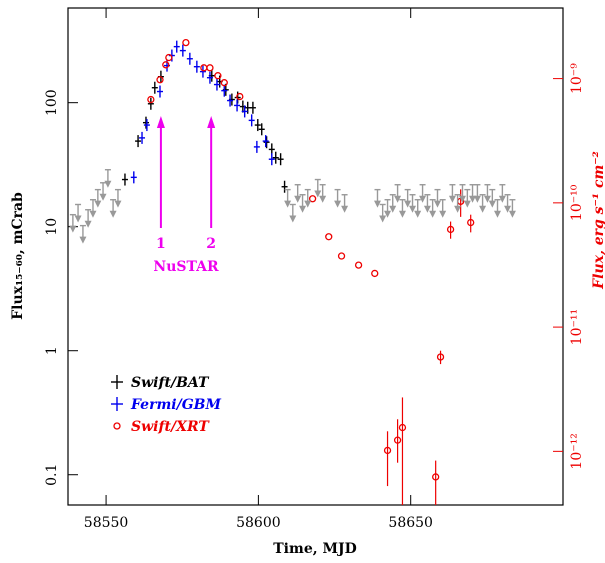  What do you see at coordinates (258, 523) in the screenshot?
I see `x-tick-label: 58600` at bounding box center [258, 523].